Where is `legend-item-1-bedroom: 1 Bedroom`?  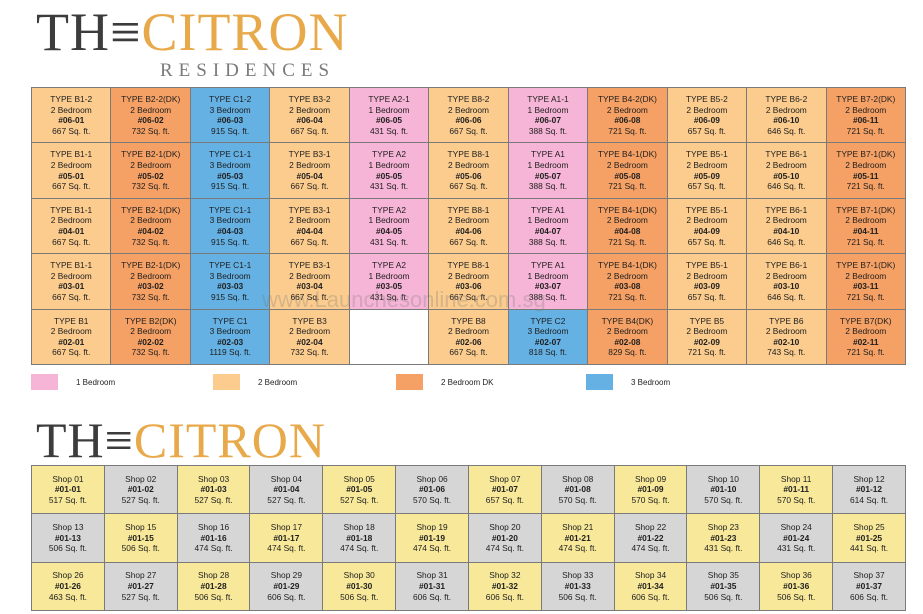 legend-item-1-bedroom: 1 Bedroom is located at coordinates (73, 382).